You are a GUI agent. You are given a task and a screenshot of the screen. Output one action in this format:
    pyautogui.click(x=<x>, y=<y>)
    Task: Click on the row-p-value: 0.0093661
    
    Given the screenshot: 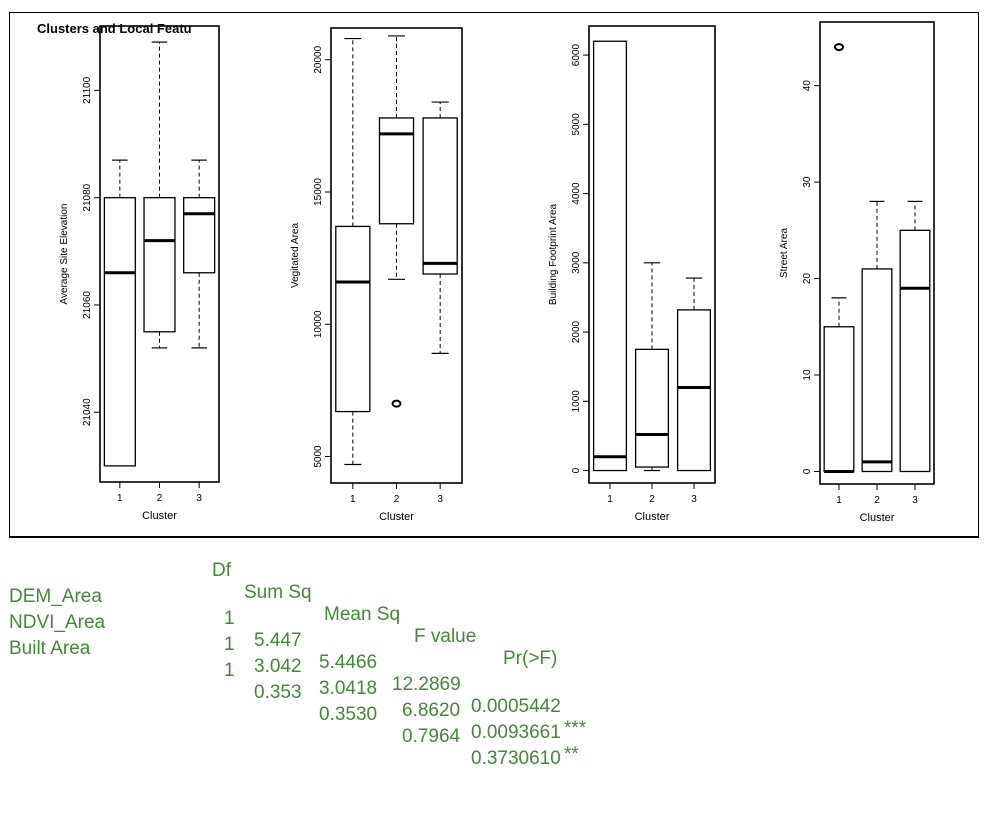 What is the action you would take?
    pyautogui.click(x=516, y=732)
    